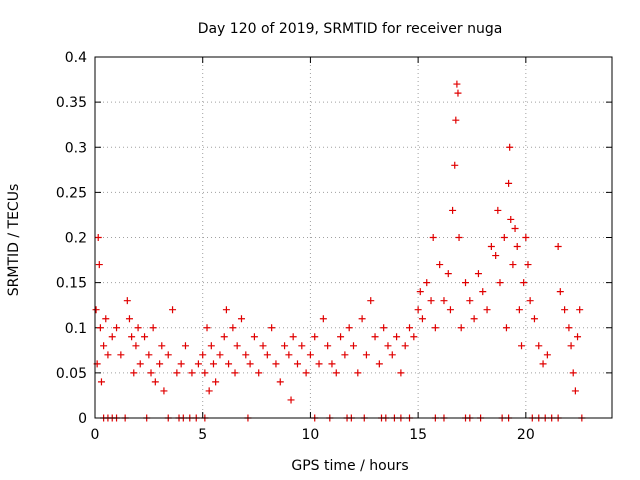  I want to click on y-tick-label: 0, so click(82, 419).